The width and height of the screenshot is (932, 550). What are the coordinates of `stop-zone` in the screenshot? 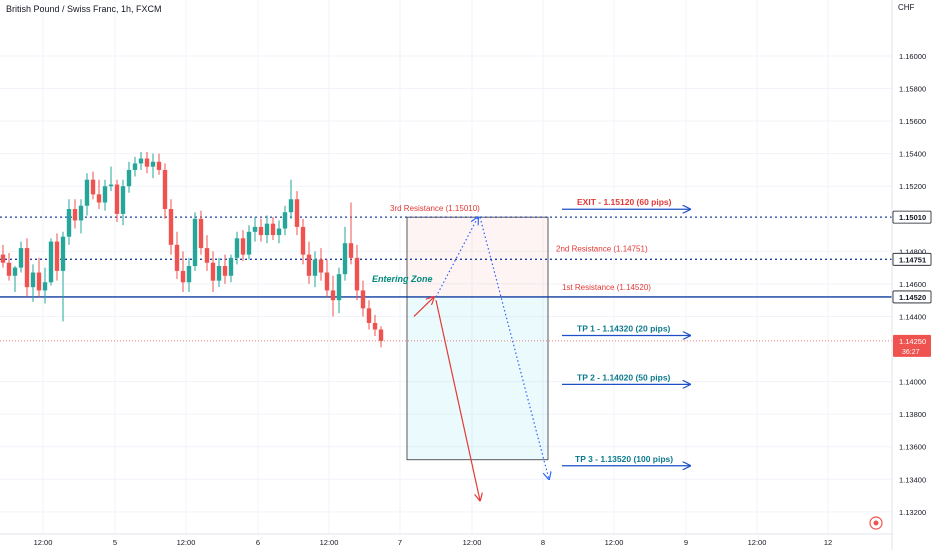 It's located at (477, 257).